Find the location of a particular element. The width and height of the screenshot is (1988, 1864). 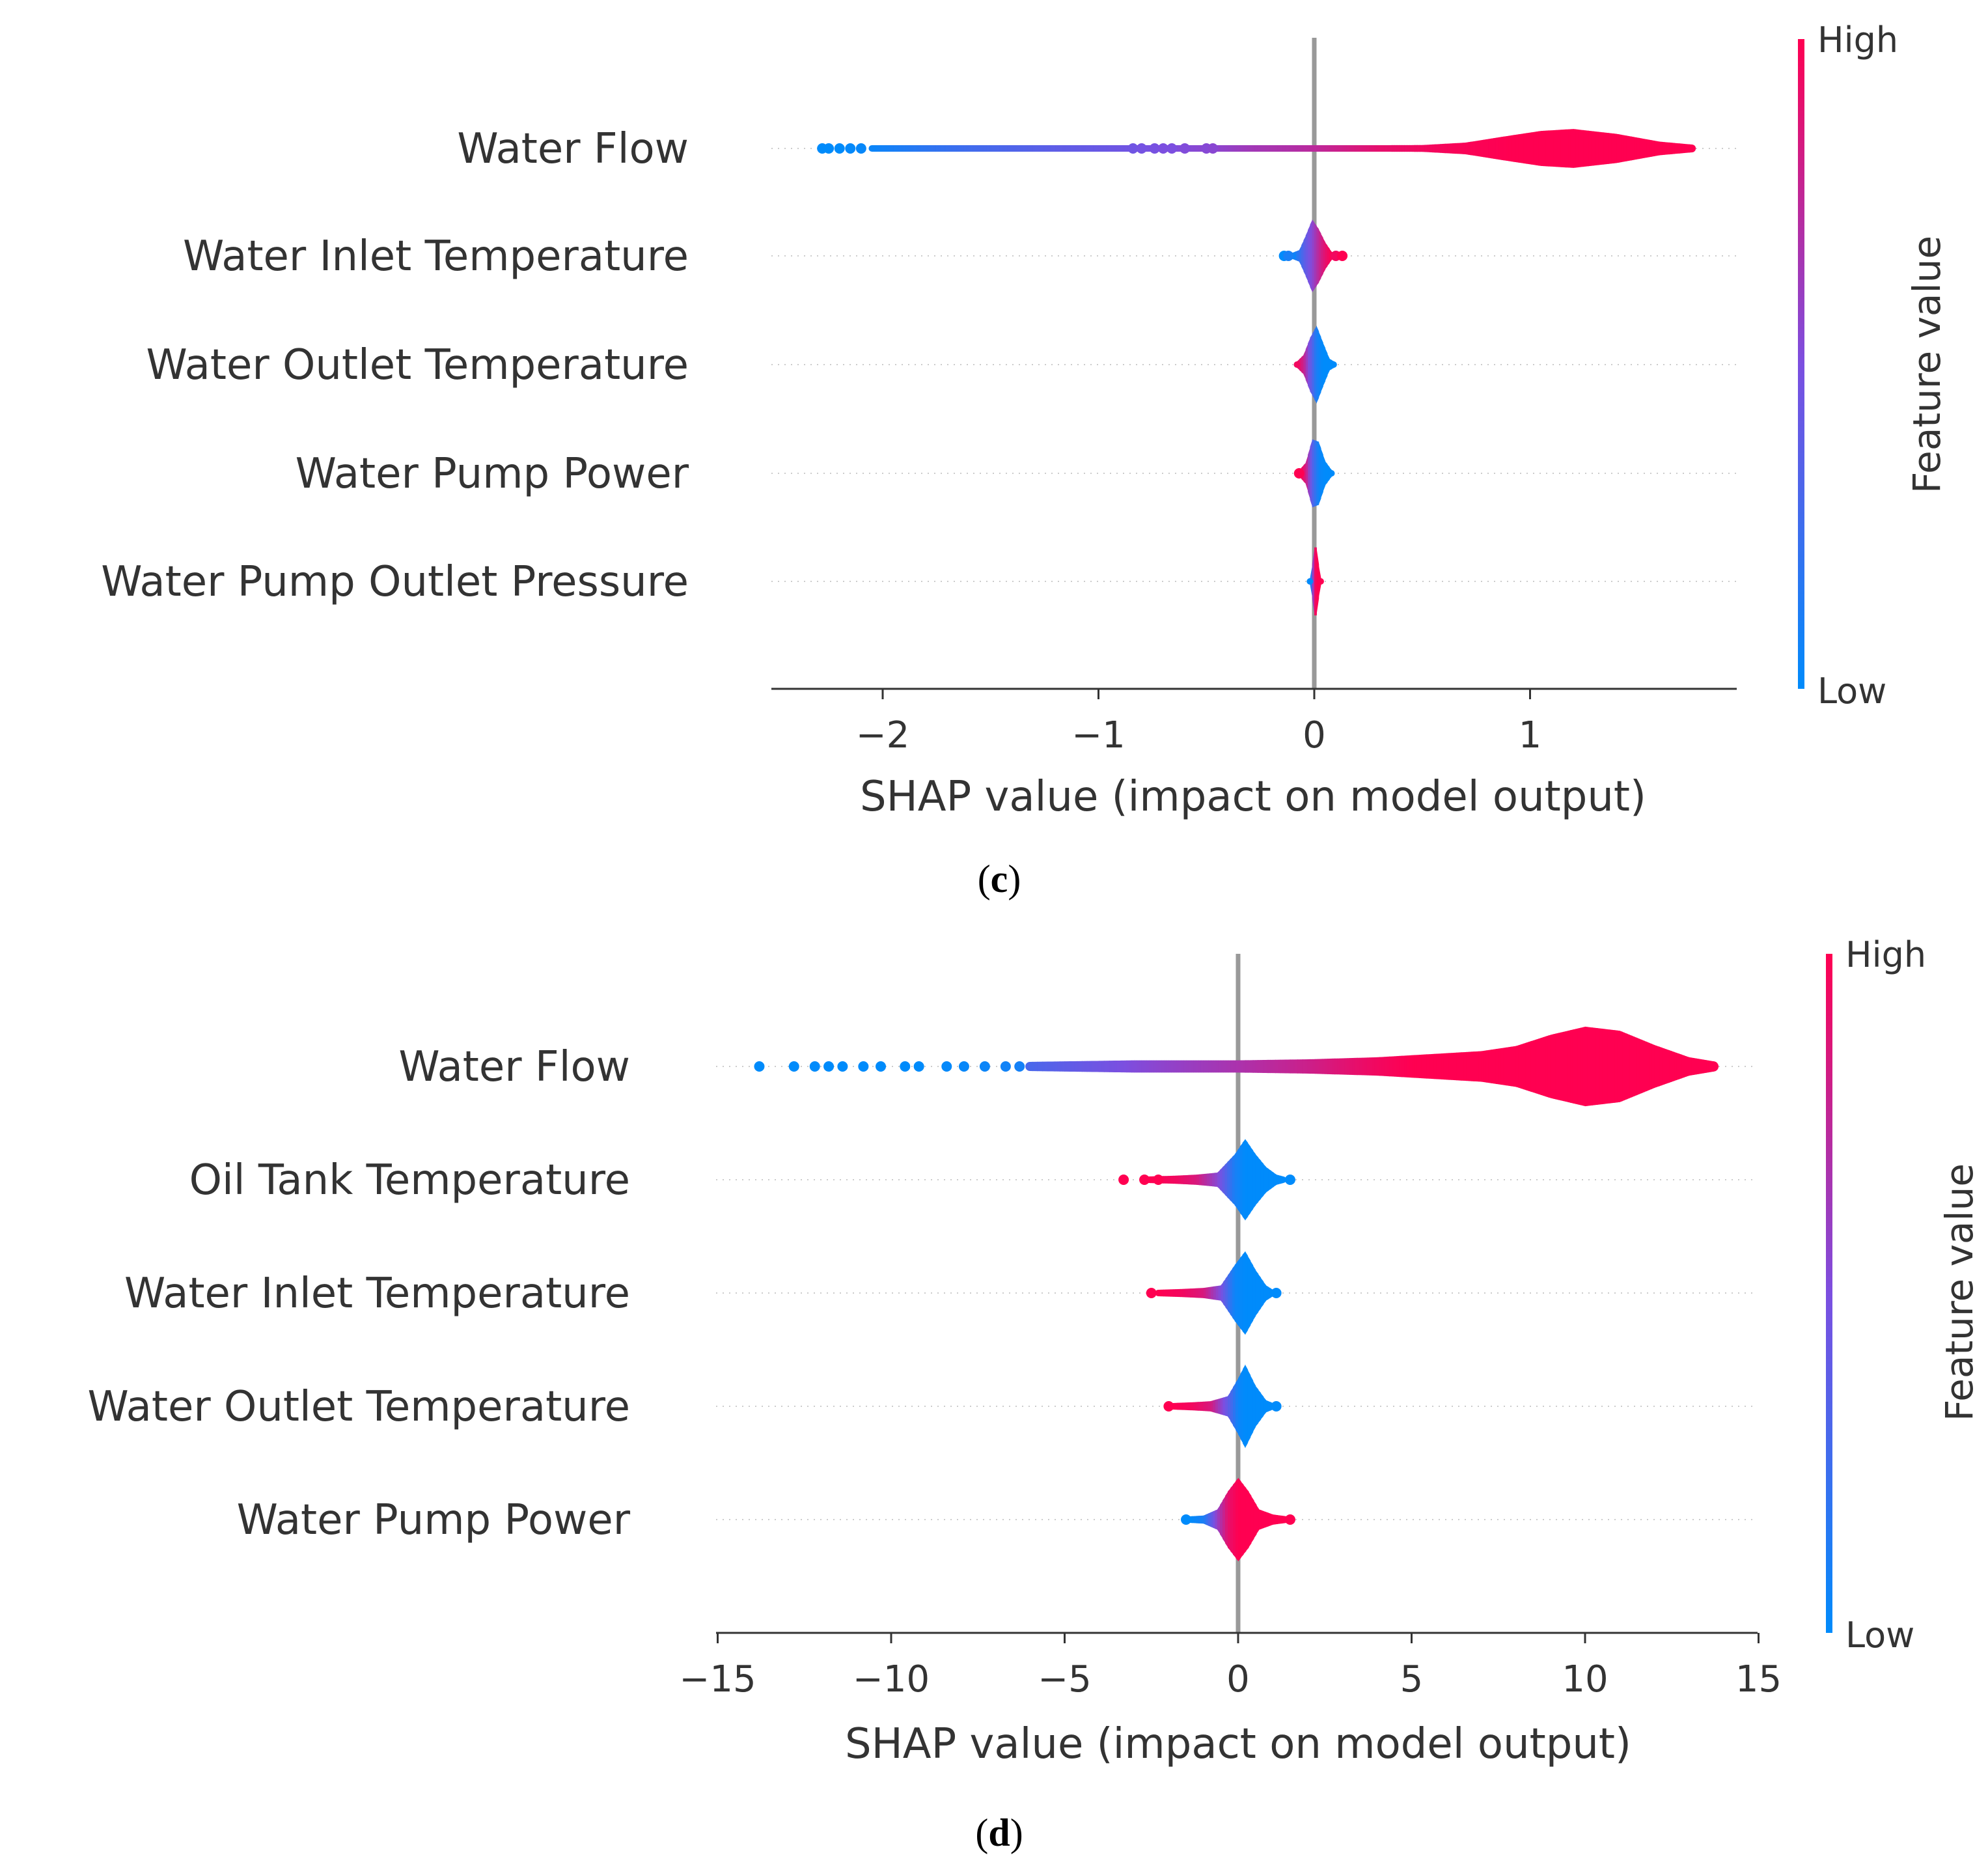

panel-d-violins is located at coordinates (1237, 1294).